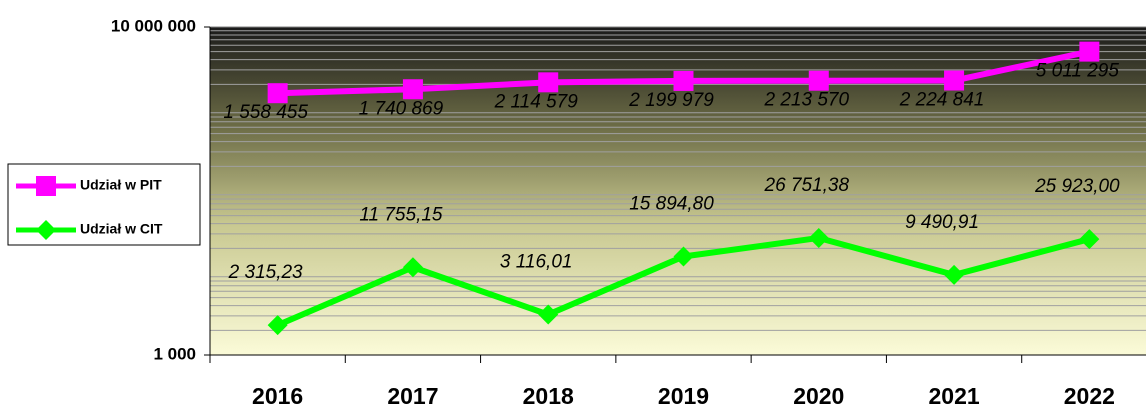 This screenshot has height=408, width=1146. What do you see at coordinates (265, 112) in the screenshot?
I see `data-label: 1 558 455` at bounding box center [265, 112].